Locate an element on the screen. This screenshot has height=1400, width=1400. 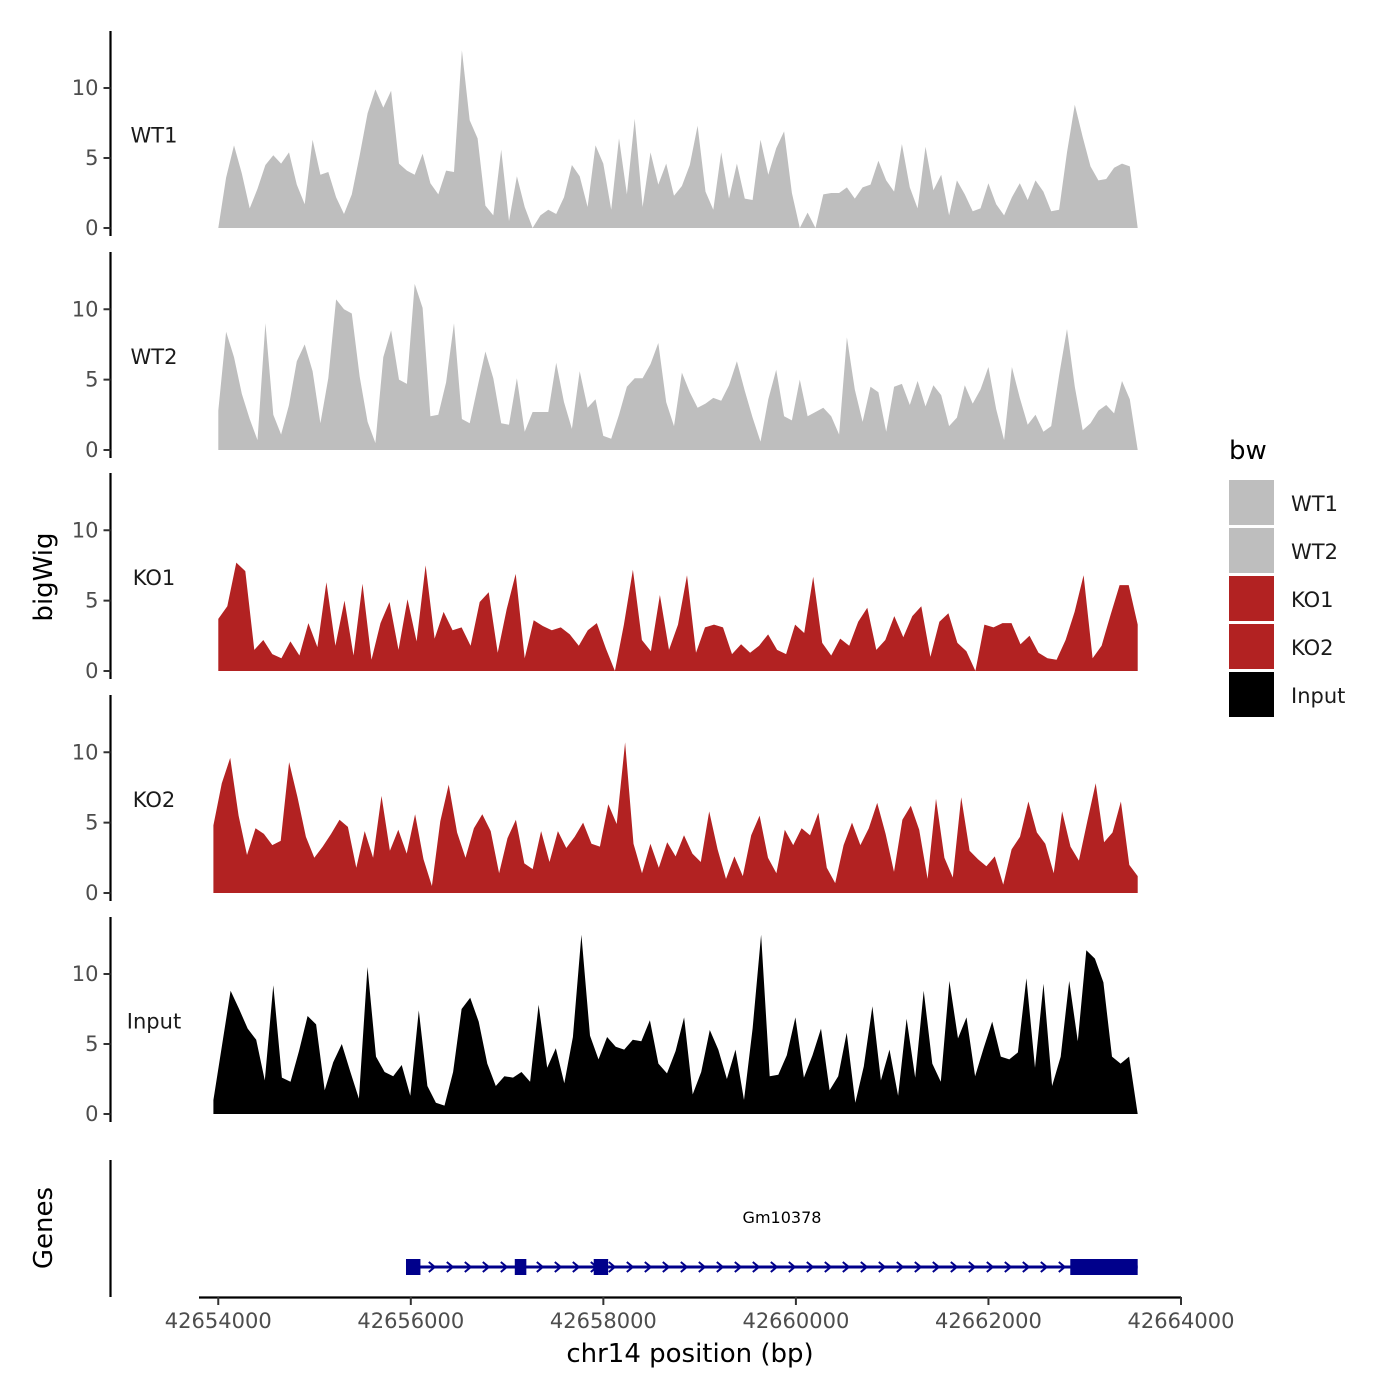
gene-model is located at coordinates (771, 1267).